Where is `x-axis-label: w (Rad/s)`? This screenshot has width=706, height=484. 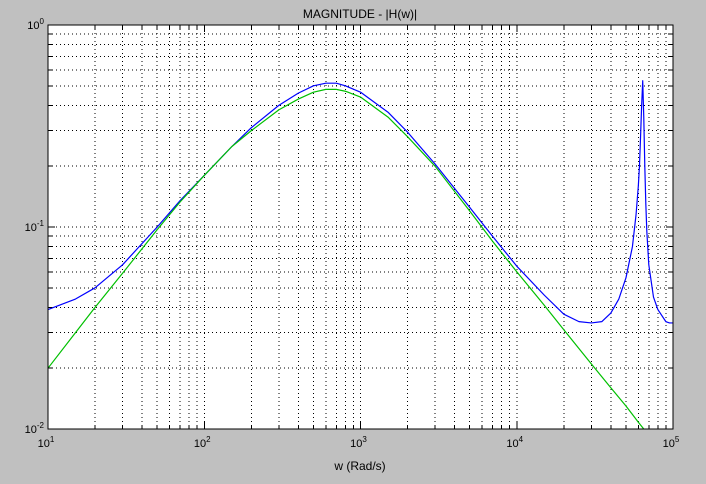
x-axis-label: w (Rad/s) is located at coordinates (359, 466).